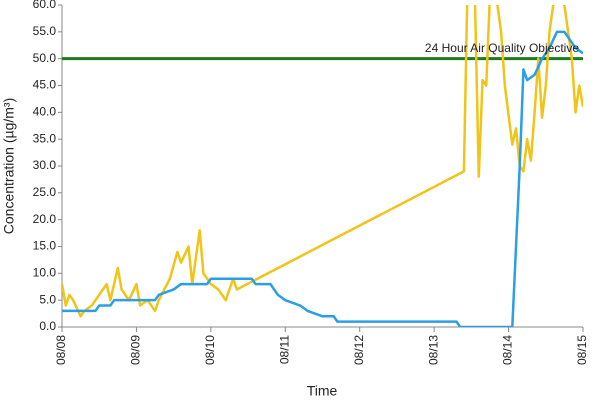  What do you see at coordinates (359, 350) in the screenshot?
I see `x-tick-label: 08/12` at bounding box center [359, 350].